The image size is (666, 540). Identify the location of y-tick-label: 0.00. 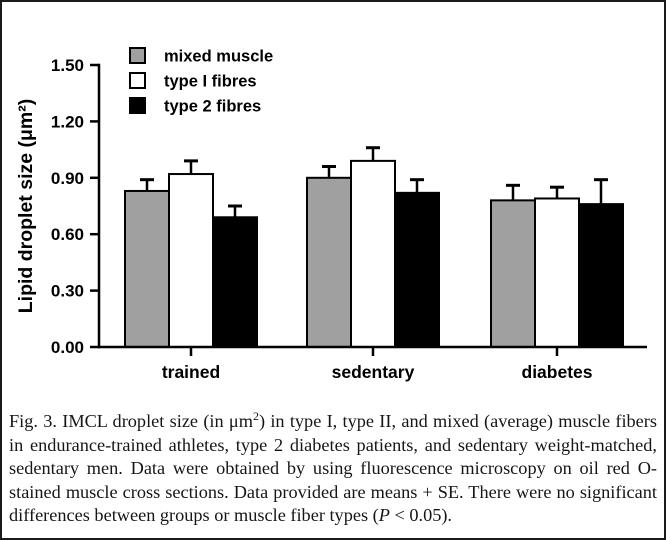
(67, 347).